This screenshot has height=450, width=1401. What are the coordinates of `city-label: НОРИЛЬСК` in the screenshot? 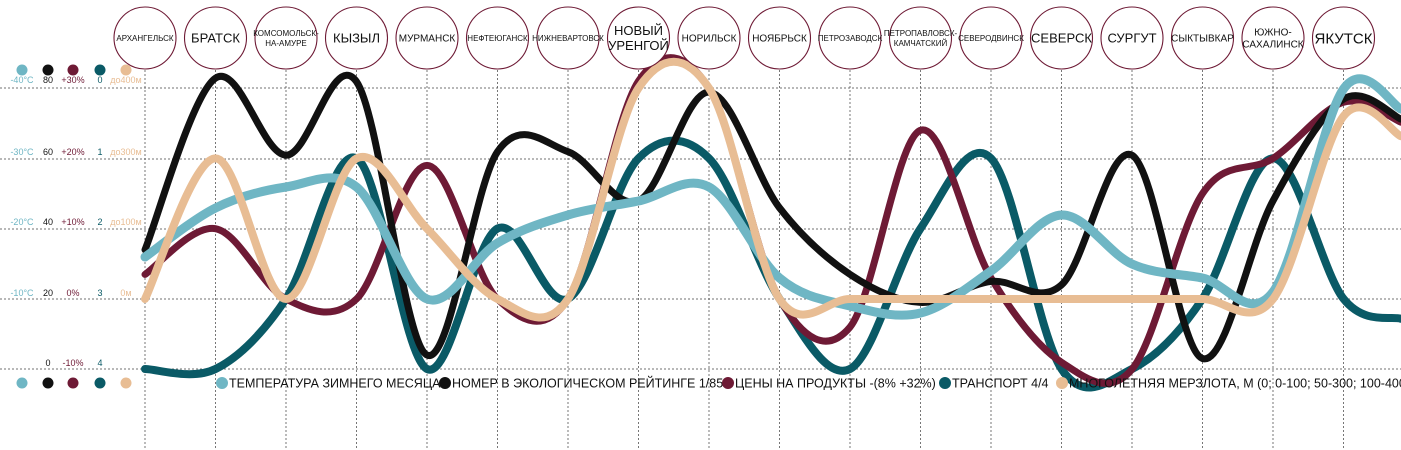 It's located at (709, 39).